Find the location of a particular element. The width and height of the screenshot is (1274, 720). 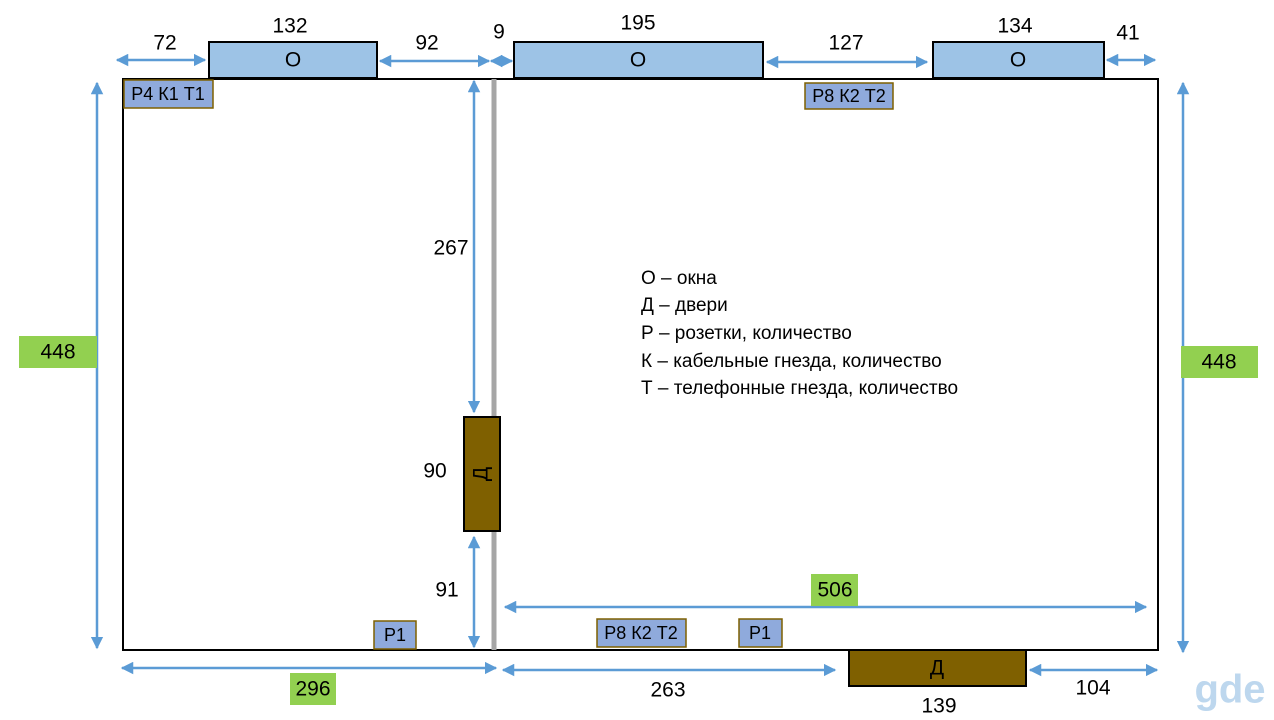

window-width: 195 is located at coordinates (637, 23).